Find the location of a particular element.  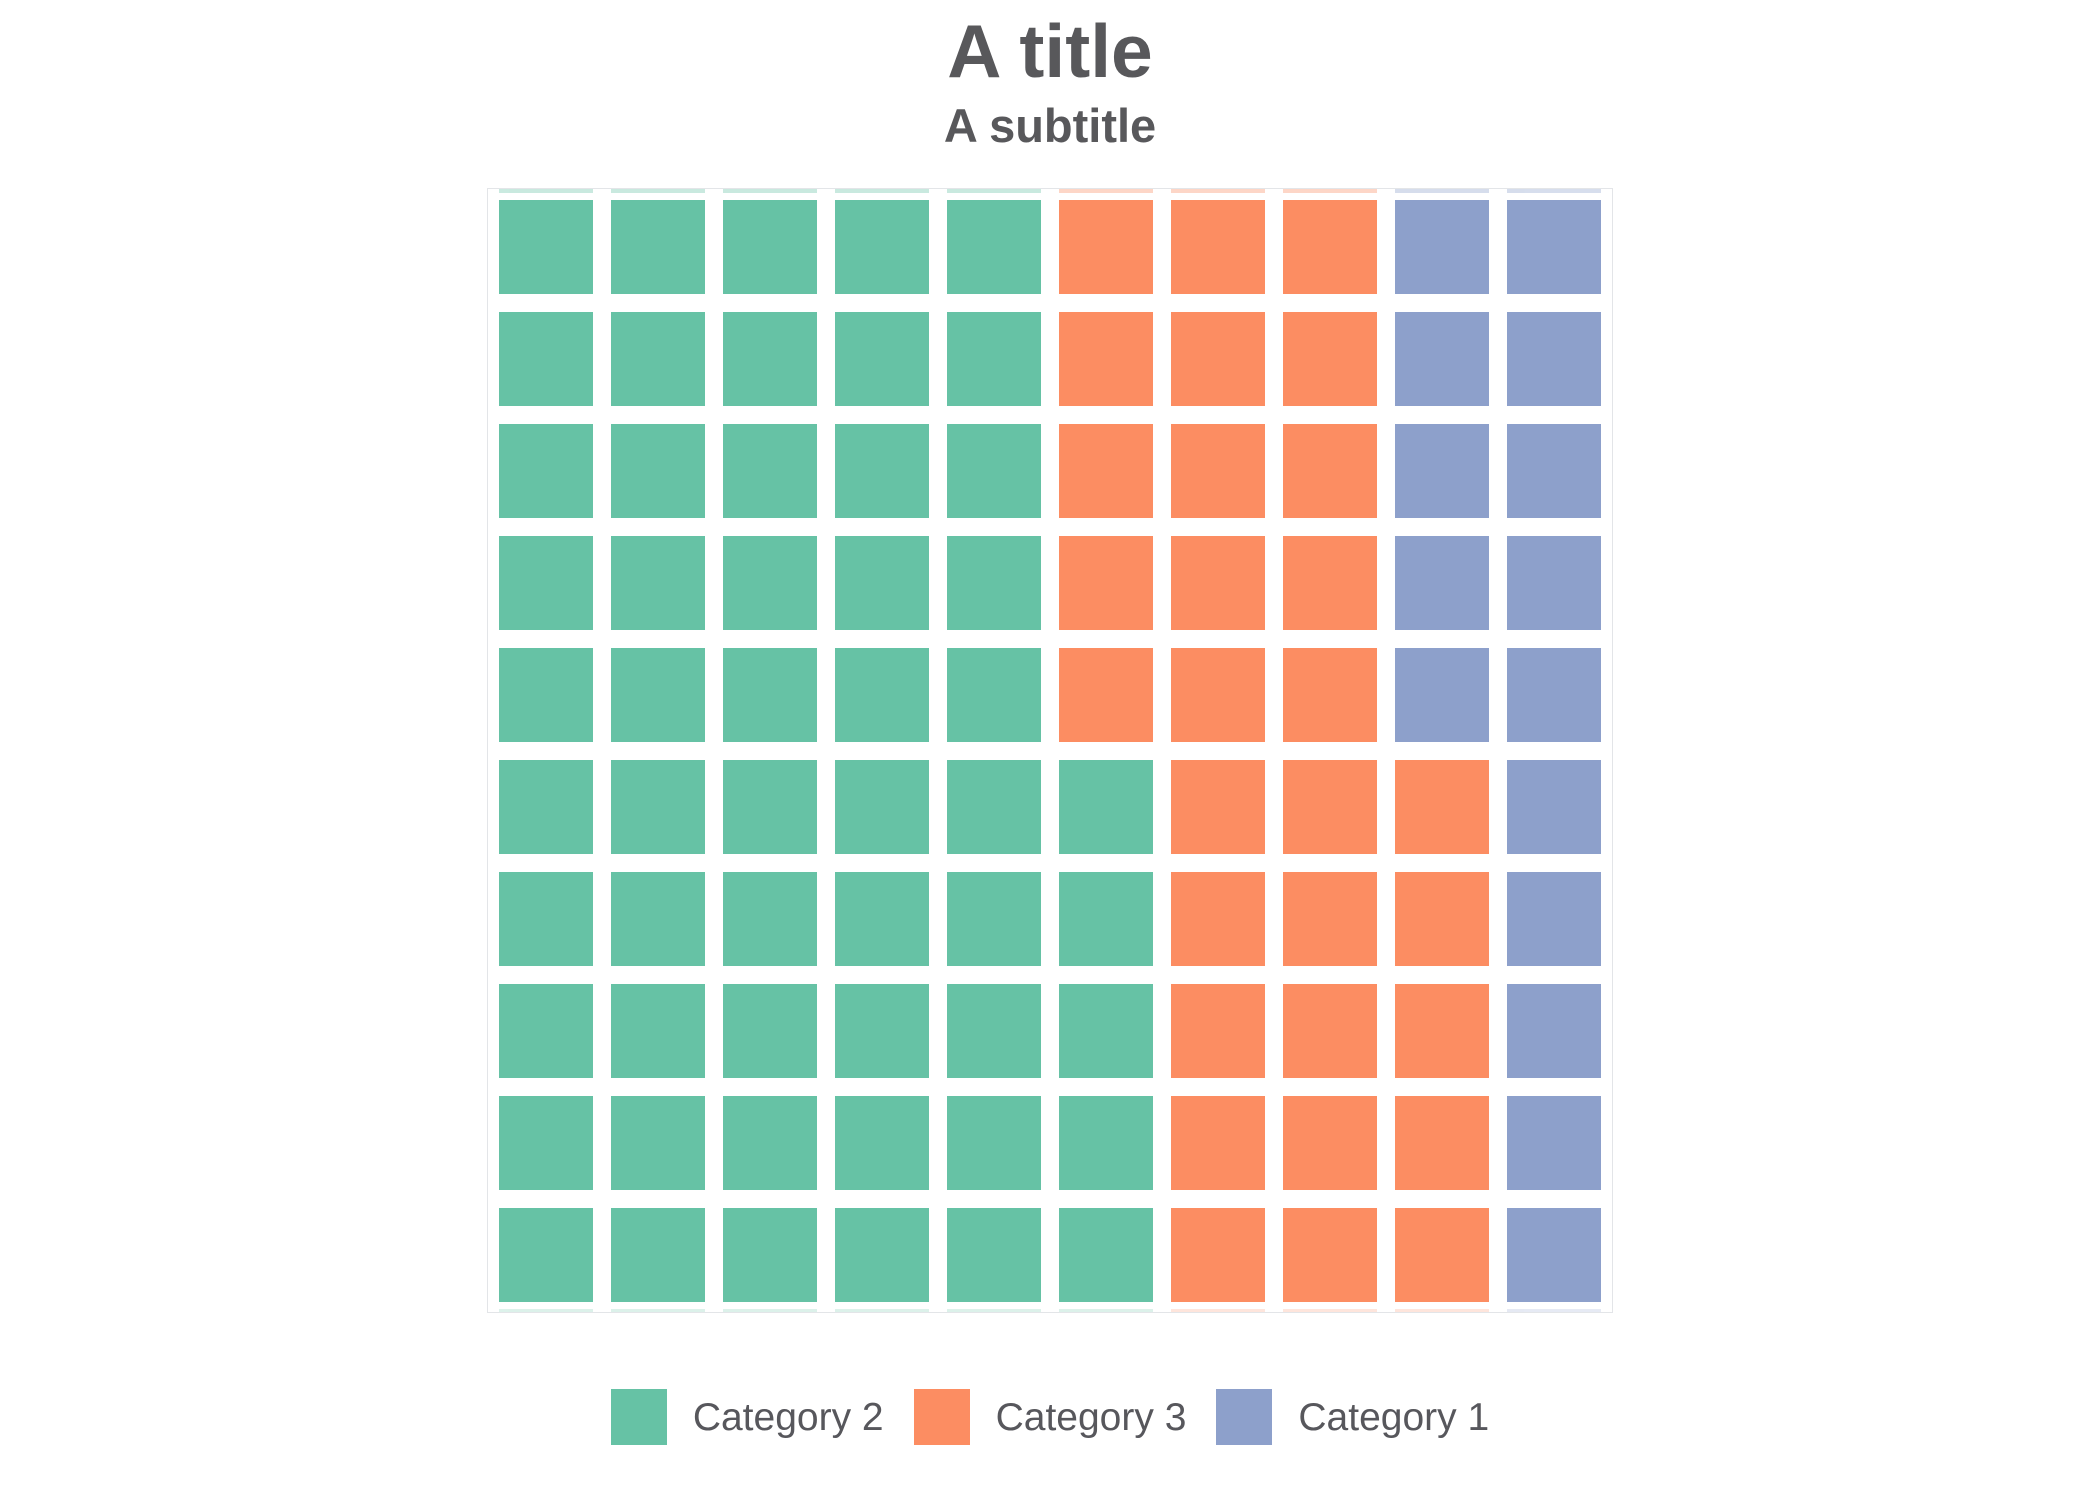

legend-item-category-2: Category 2 is located at coordinates (747, 1417).